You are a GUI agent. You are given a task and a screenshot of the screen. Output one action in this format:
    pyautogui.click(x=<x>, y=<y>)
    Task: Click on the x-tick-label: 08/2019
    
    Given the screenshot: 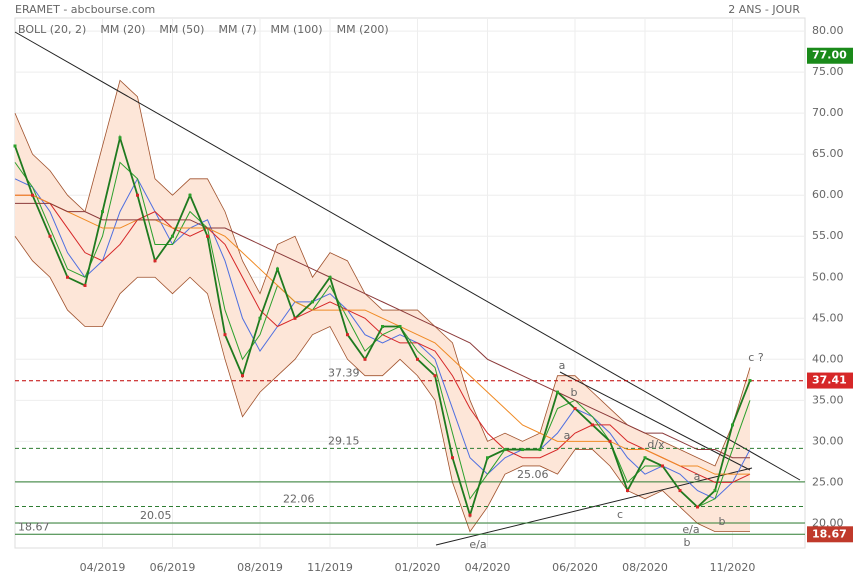 What is the action you would take?
    pyautogui.click(x=260, y=567)
    